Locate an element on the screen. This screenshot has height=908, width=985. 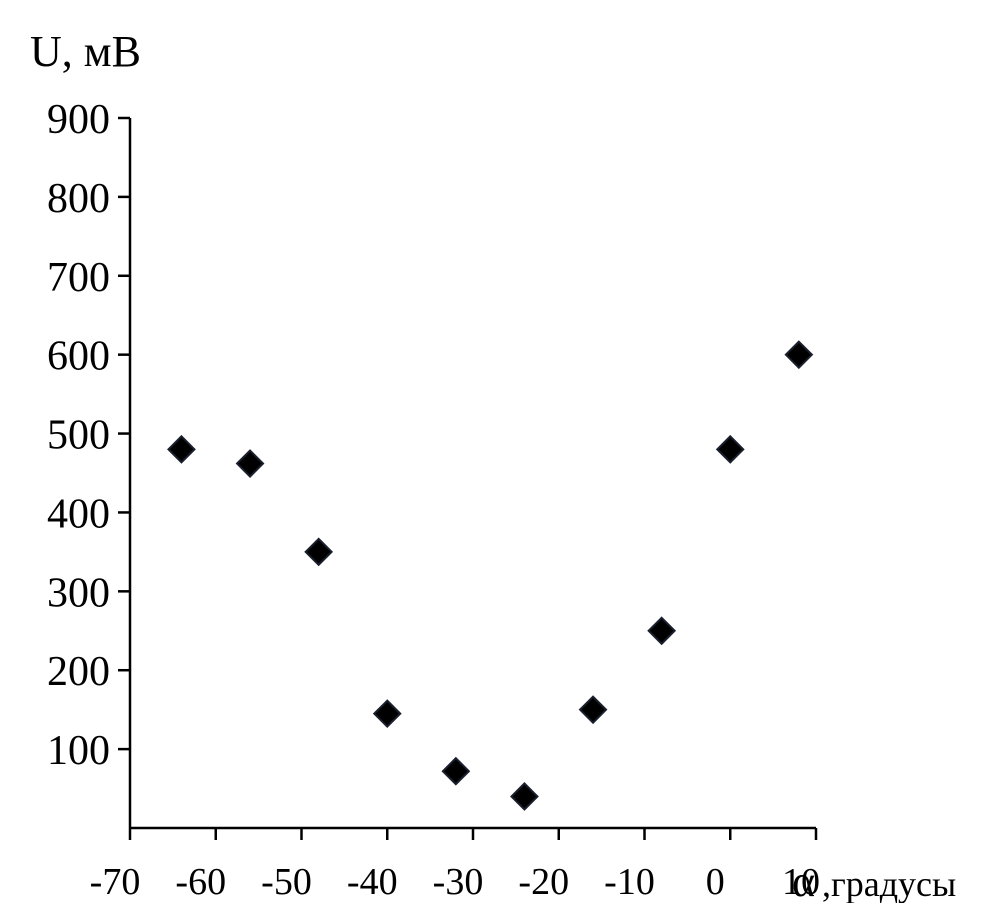
x-tick-label: 0 is located at coordinates (715, 882).